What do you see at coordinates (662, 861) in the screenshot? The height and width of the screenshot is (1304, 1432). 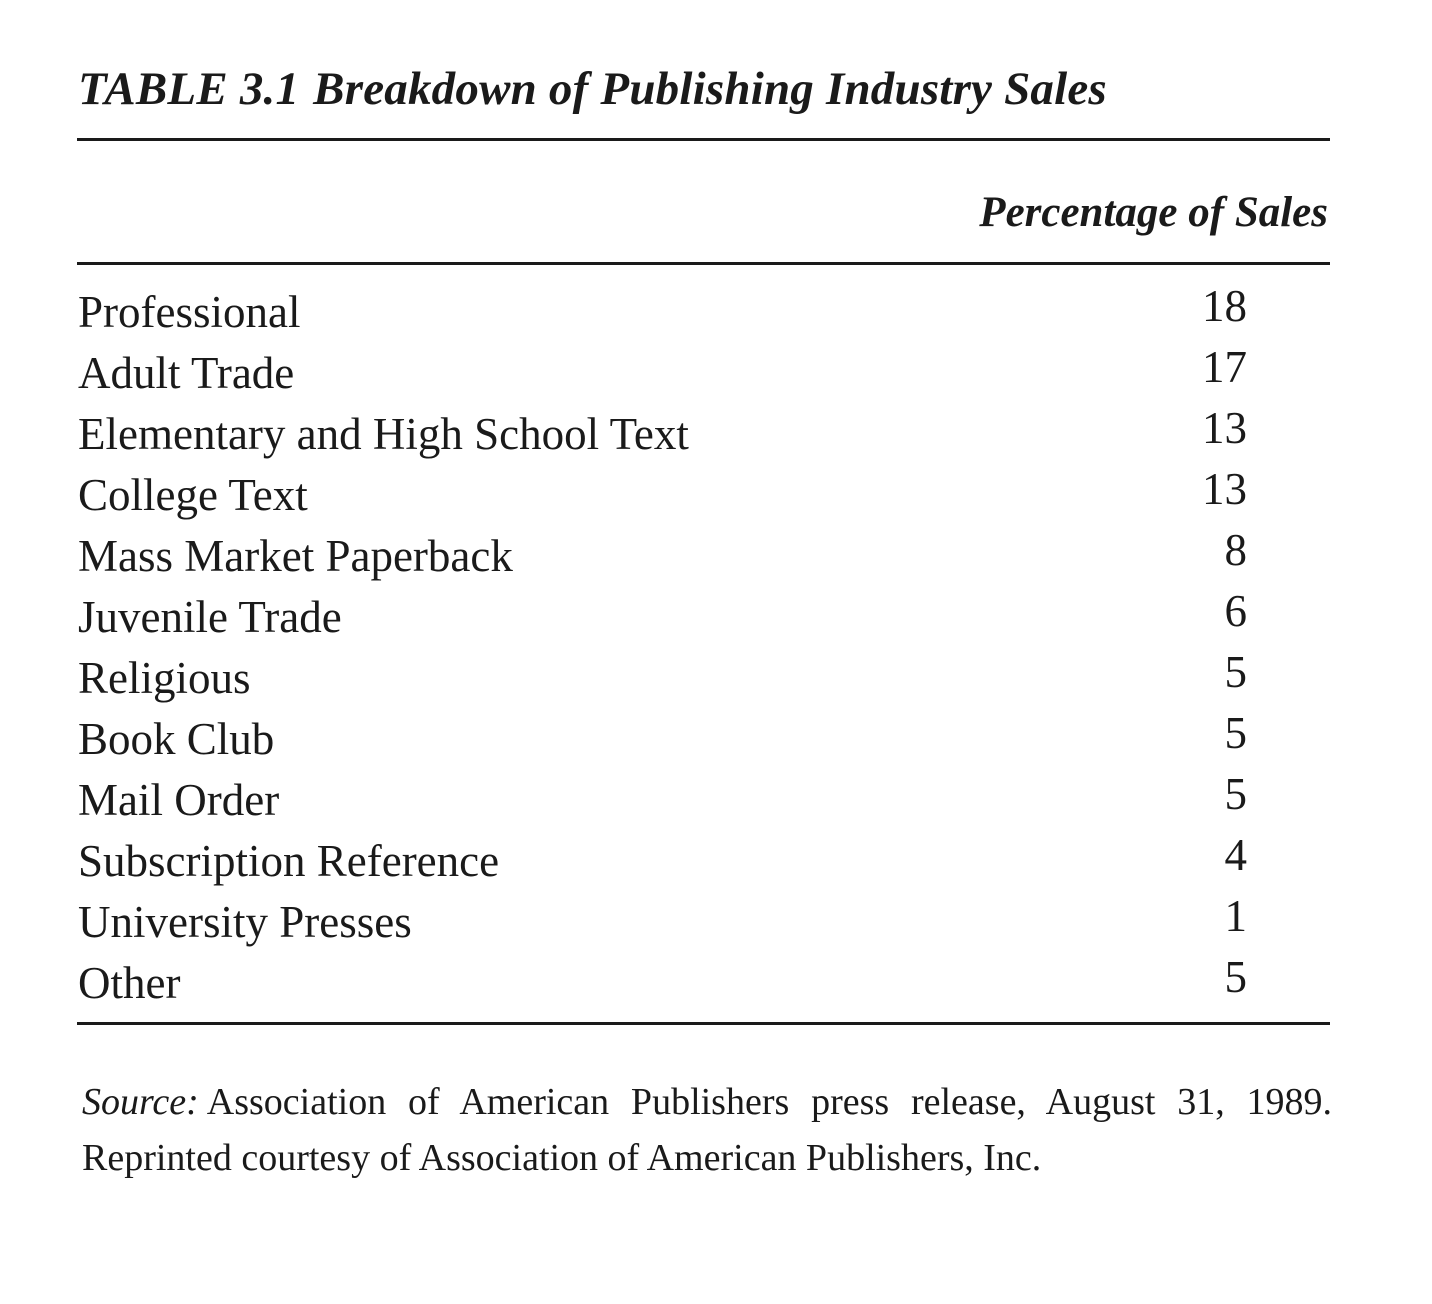 I see `table-row: Subscription Reference 4` at bounding box center [662, 861].